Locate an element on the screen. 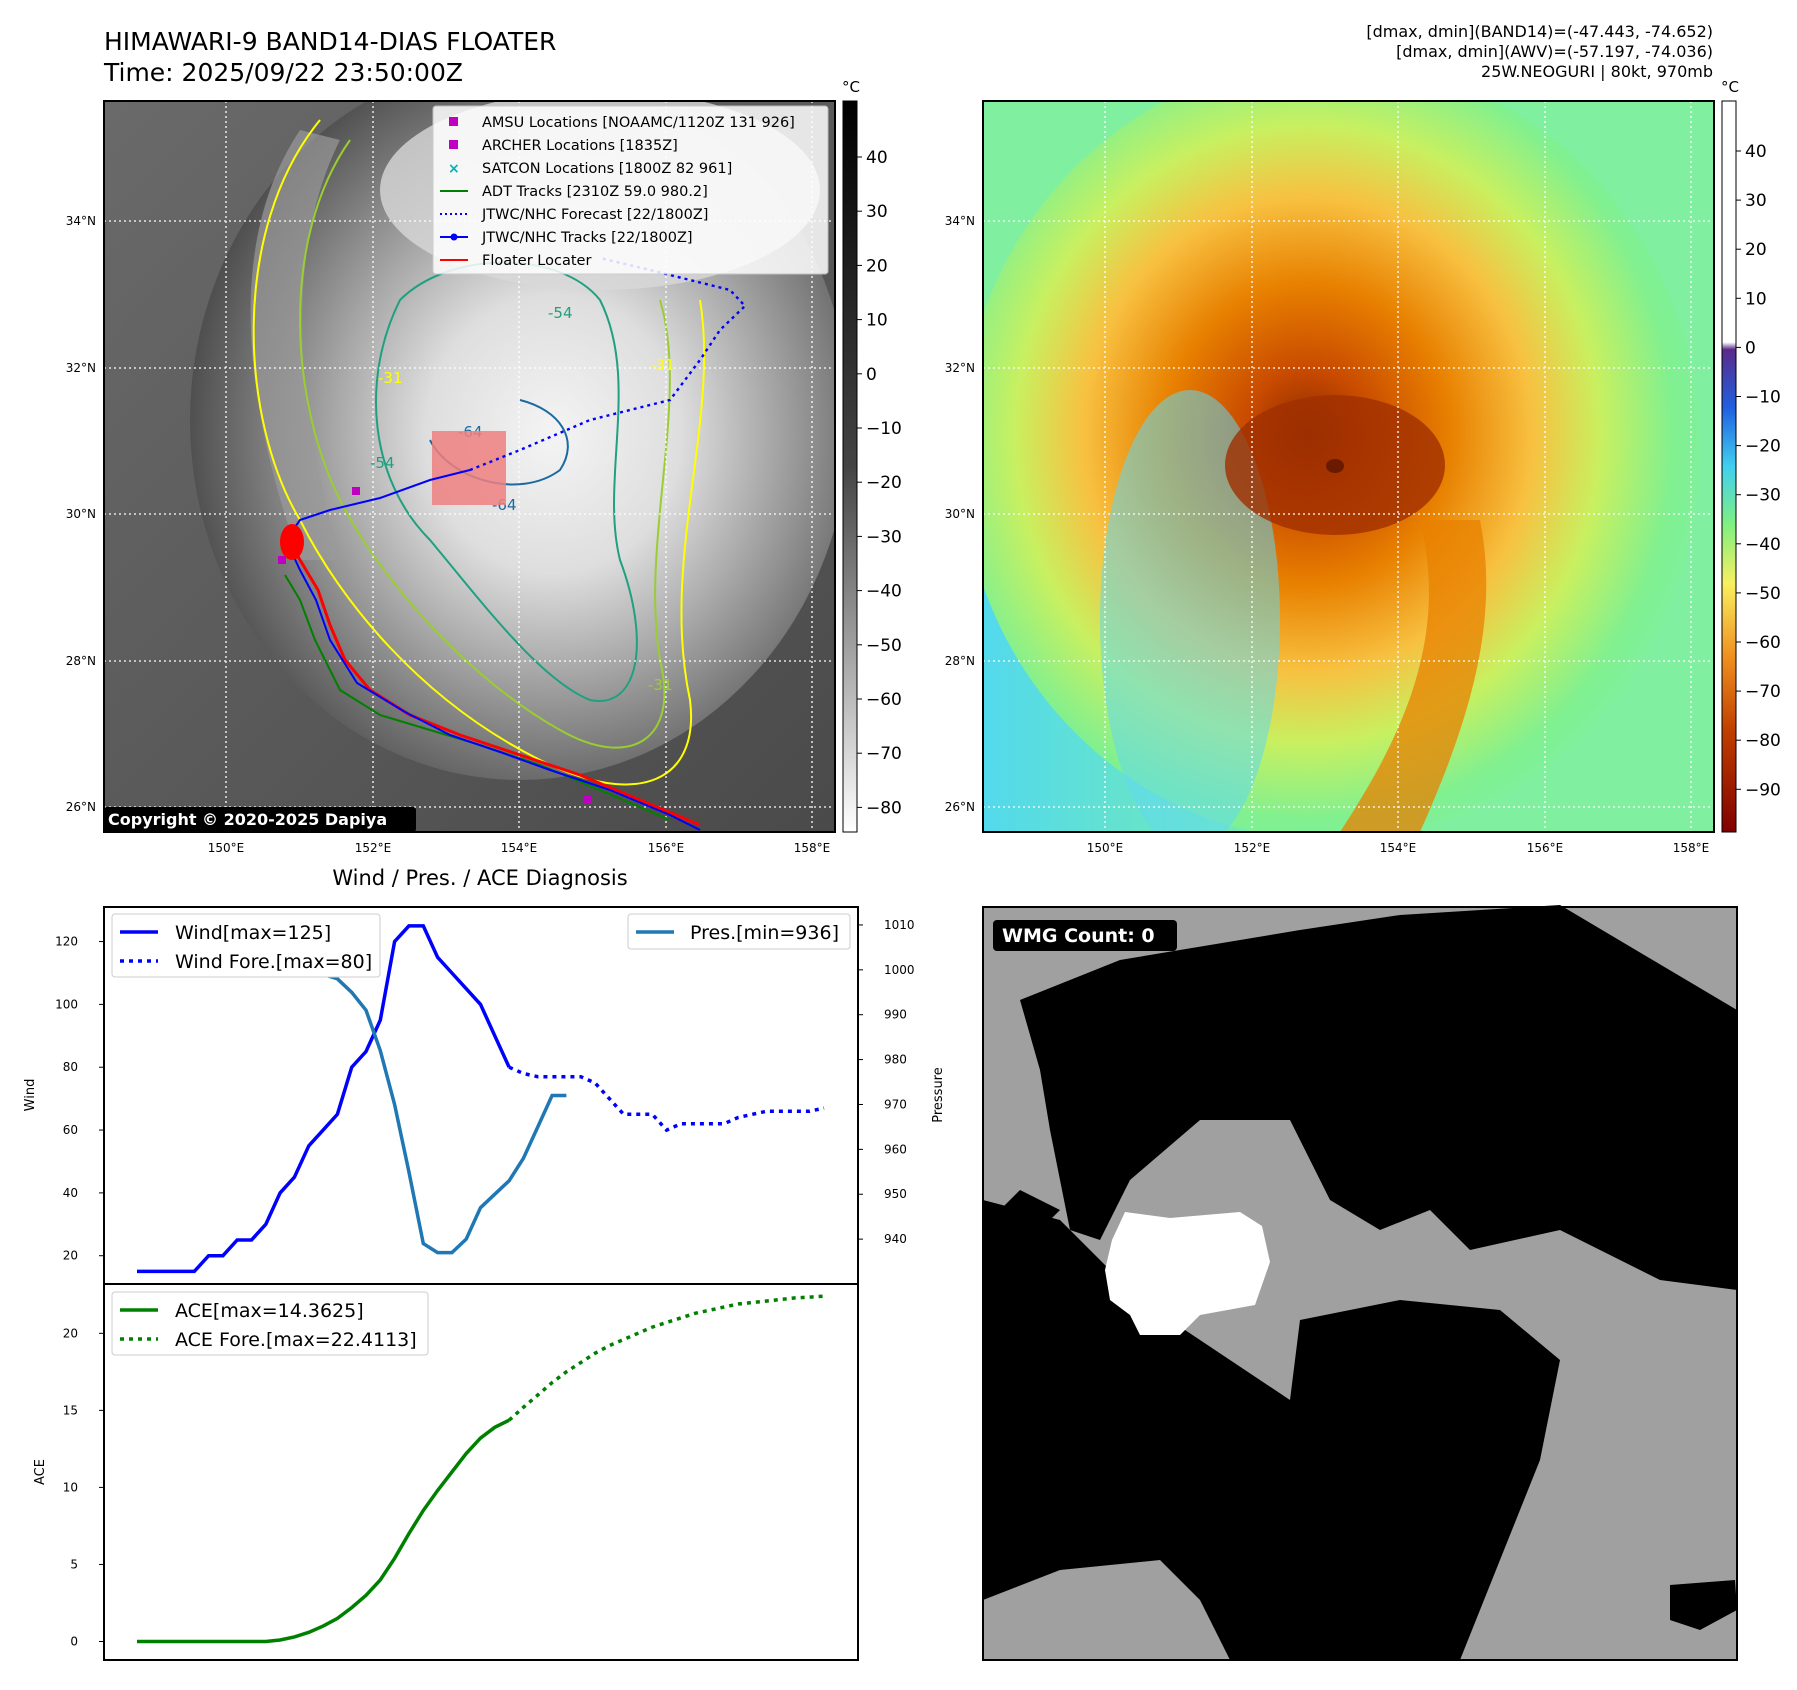 This screenshot has height=1690, width=1797. floater-cluster is located at coordinates (292, 542).